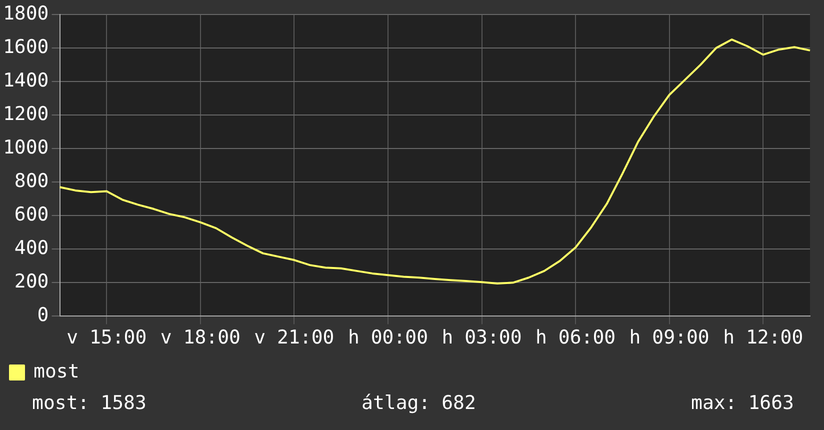  I want to click on y-tick-label: 800, so click(31, 181).